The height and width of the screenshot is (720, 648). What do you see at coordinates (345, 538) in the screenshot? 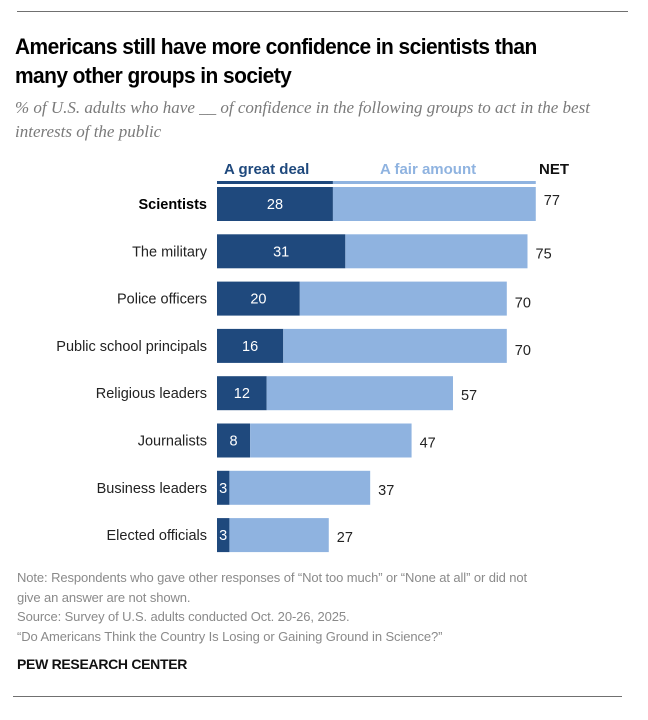
I see `net-value-label: 27` at bounding box center [345, 538].